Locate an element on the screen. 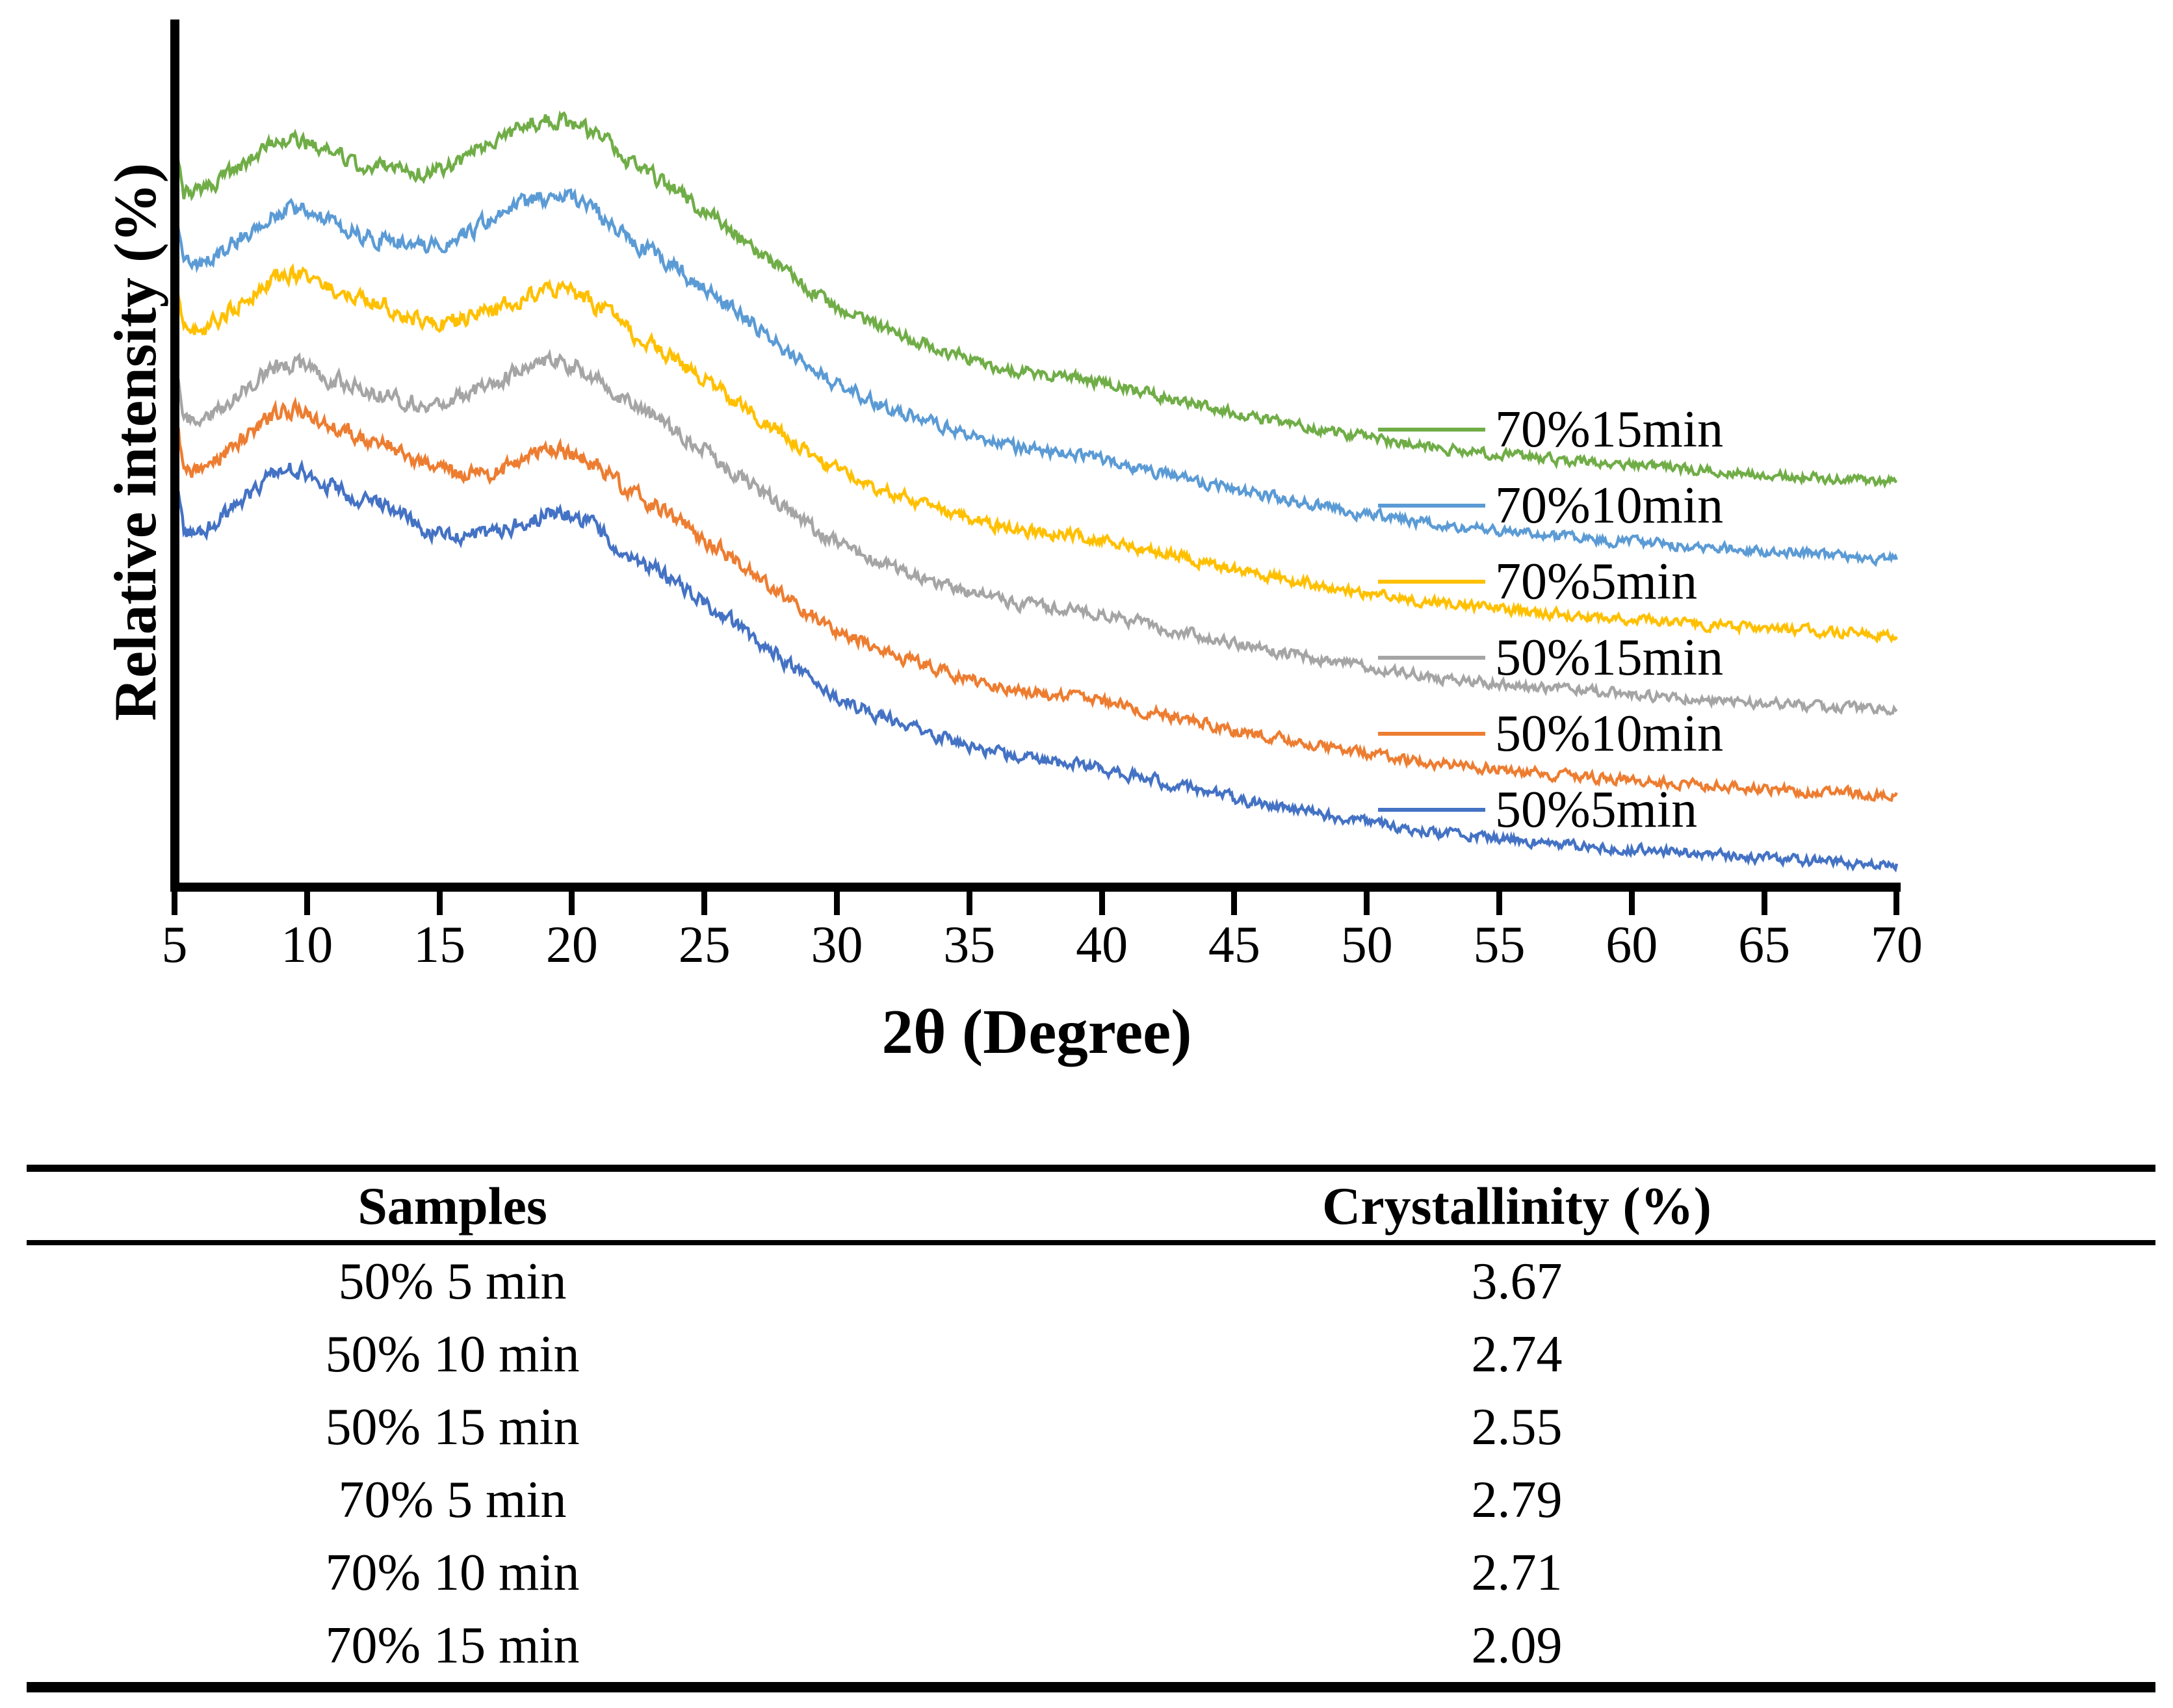  x-tick-label: 5 is located at coordinates (174, 945).